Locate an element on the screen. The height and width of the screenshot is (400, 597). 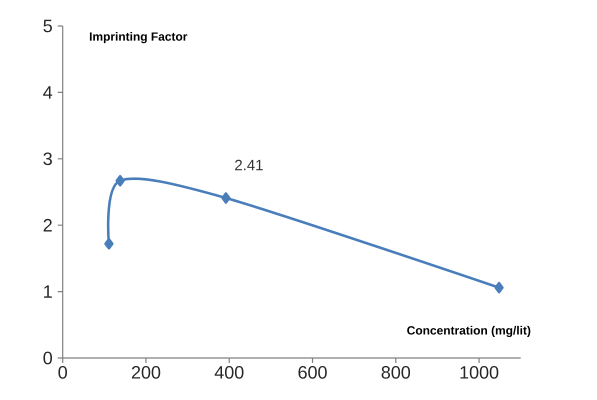
data-label: 2.41 is located at coordinates (249, 165).